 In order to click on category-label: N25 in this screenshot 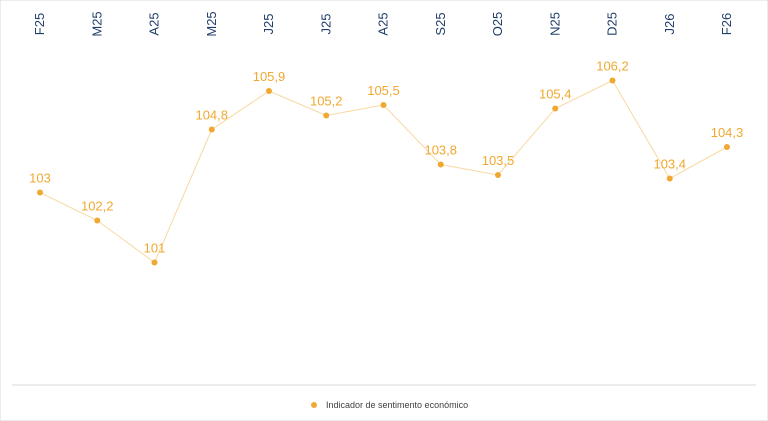, I will do `click(554, 24)`.